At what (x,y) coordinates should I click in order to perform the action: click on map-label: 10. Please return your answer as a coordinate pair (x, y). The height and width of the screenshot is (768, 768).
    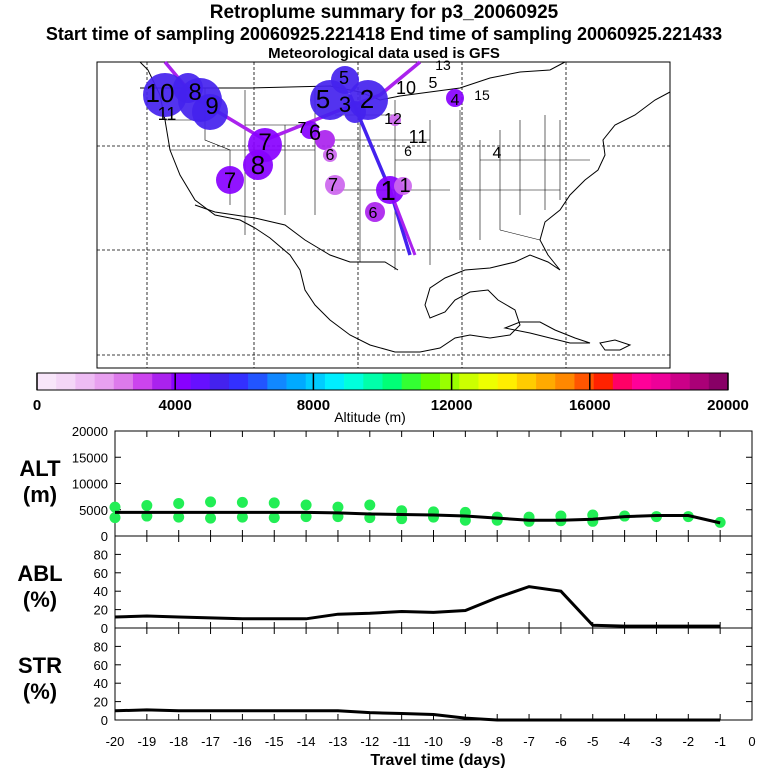
    Looking at the image, I should click on (160, 93).